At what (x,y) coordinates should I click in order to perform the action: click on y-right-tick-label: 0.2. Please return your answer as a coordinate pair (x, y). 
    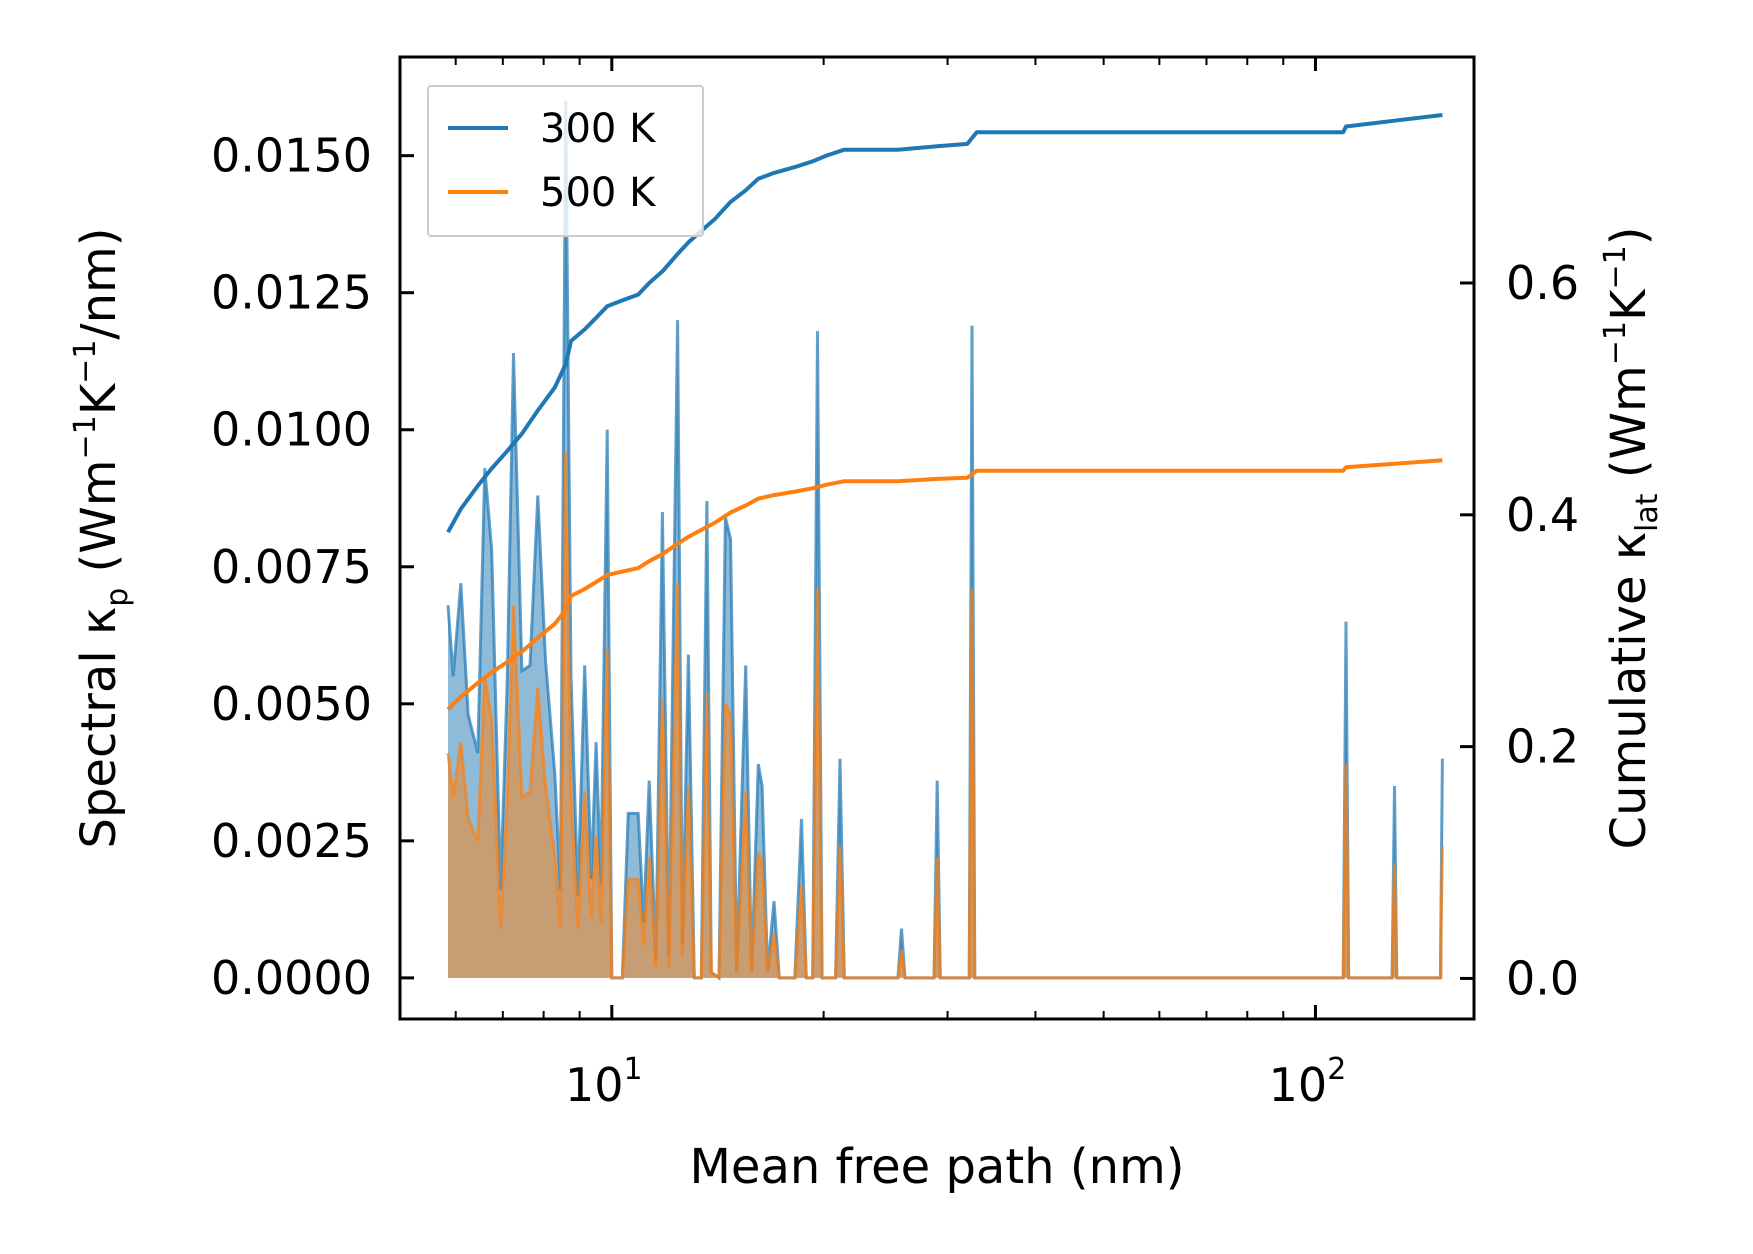
    Looking at the image, I should click on (1542, 747).